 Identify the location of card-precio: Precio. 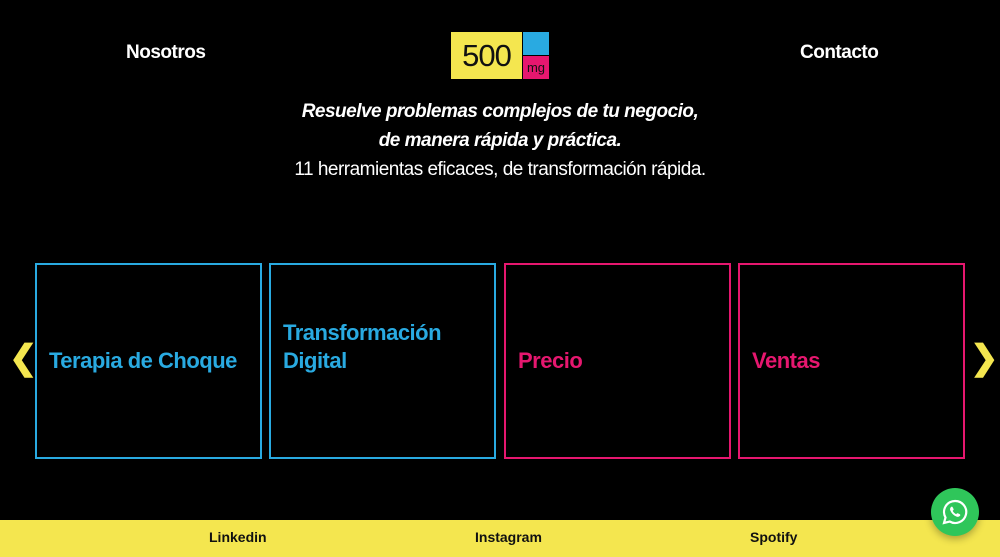
(617, 361).